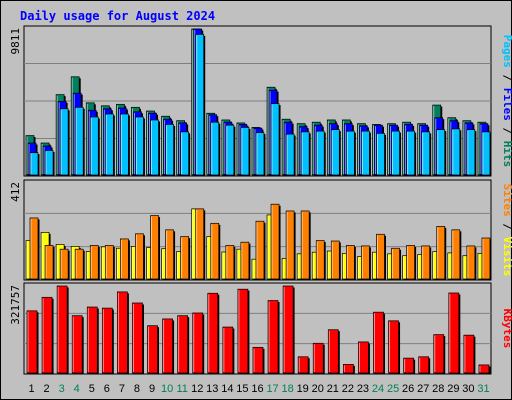 The width and height of the screenshot is (512, 400). What do you see at coordinates (197, 389) in the screenshot?
I see `day-label: 12` at bounding box center [197, 389].